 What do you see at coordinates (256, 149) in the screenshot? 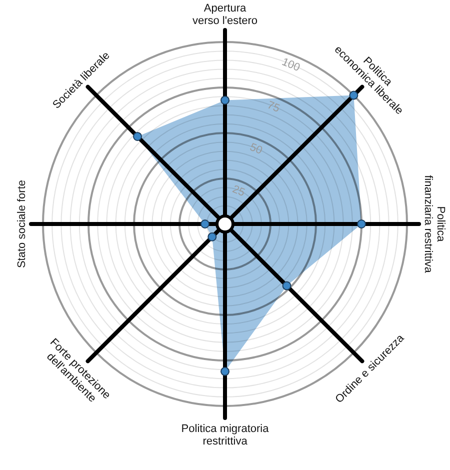
I see `y-tick-label: 50` at bounding box center [256, 149].